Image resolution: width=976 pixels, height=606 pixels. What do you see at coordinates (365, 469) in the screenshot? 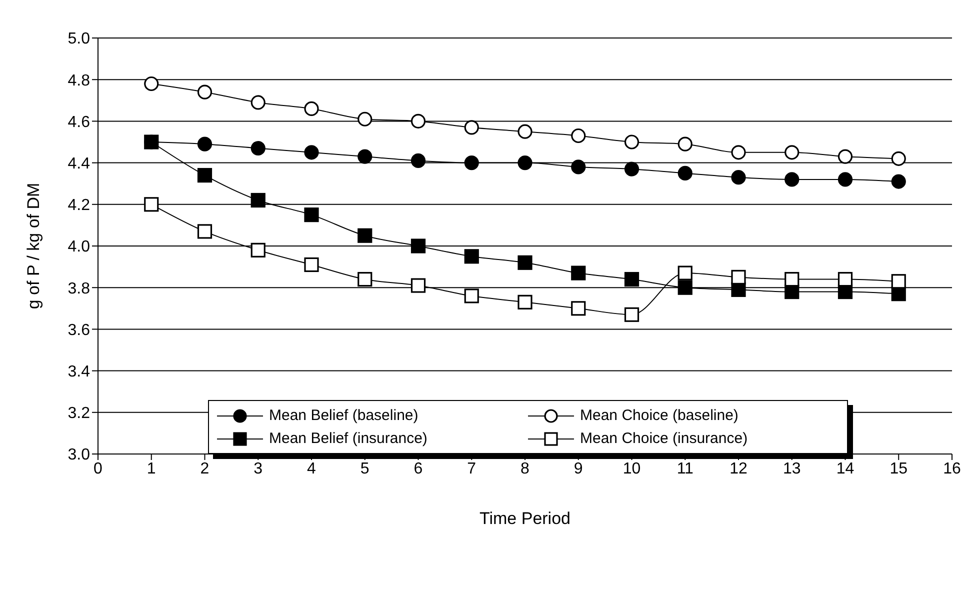
I see `x-tick-label: 5` at bounding box center [365, 469].